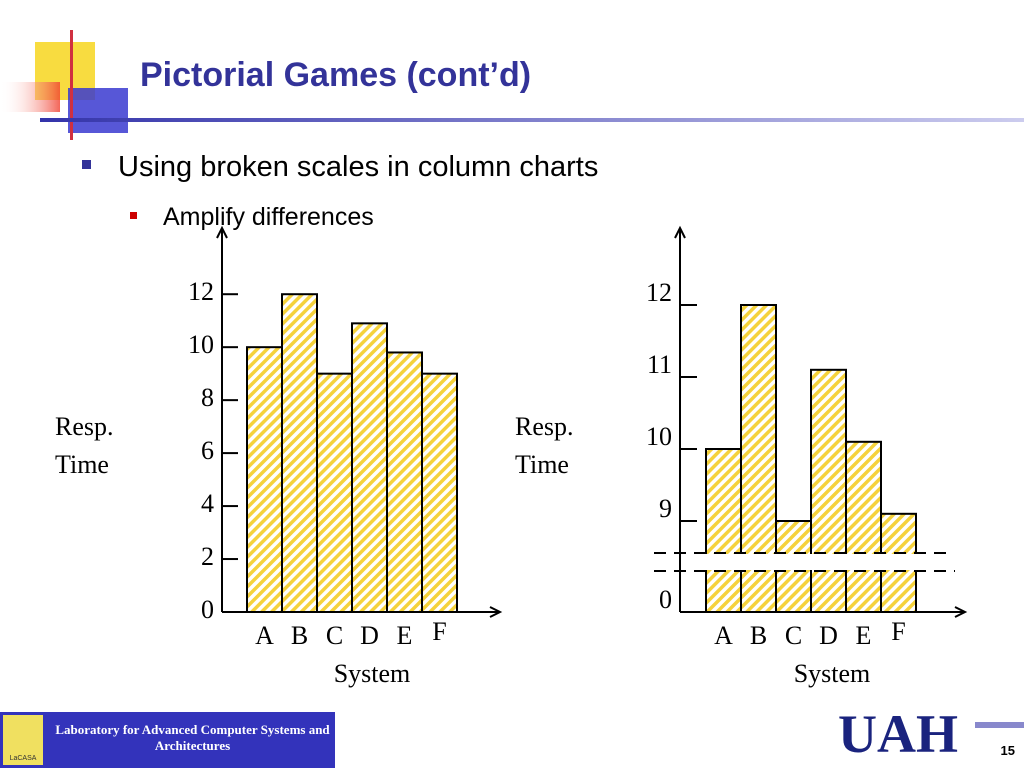 This screenshot has height=768, width=1024. I want to click on y-tick-label: 6, so click(207, 450).